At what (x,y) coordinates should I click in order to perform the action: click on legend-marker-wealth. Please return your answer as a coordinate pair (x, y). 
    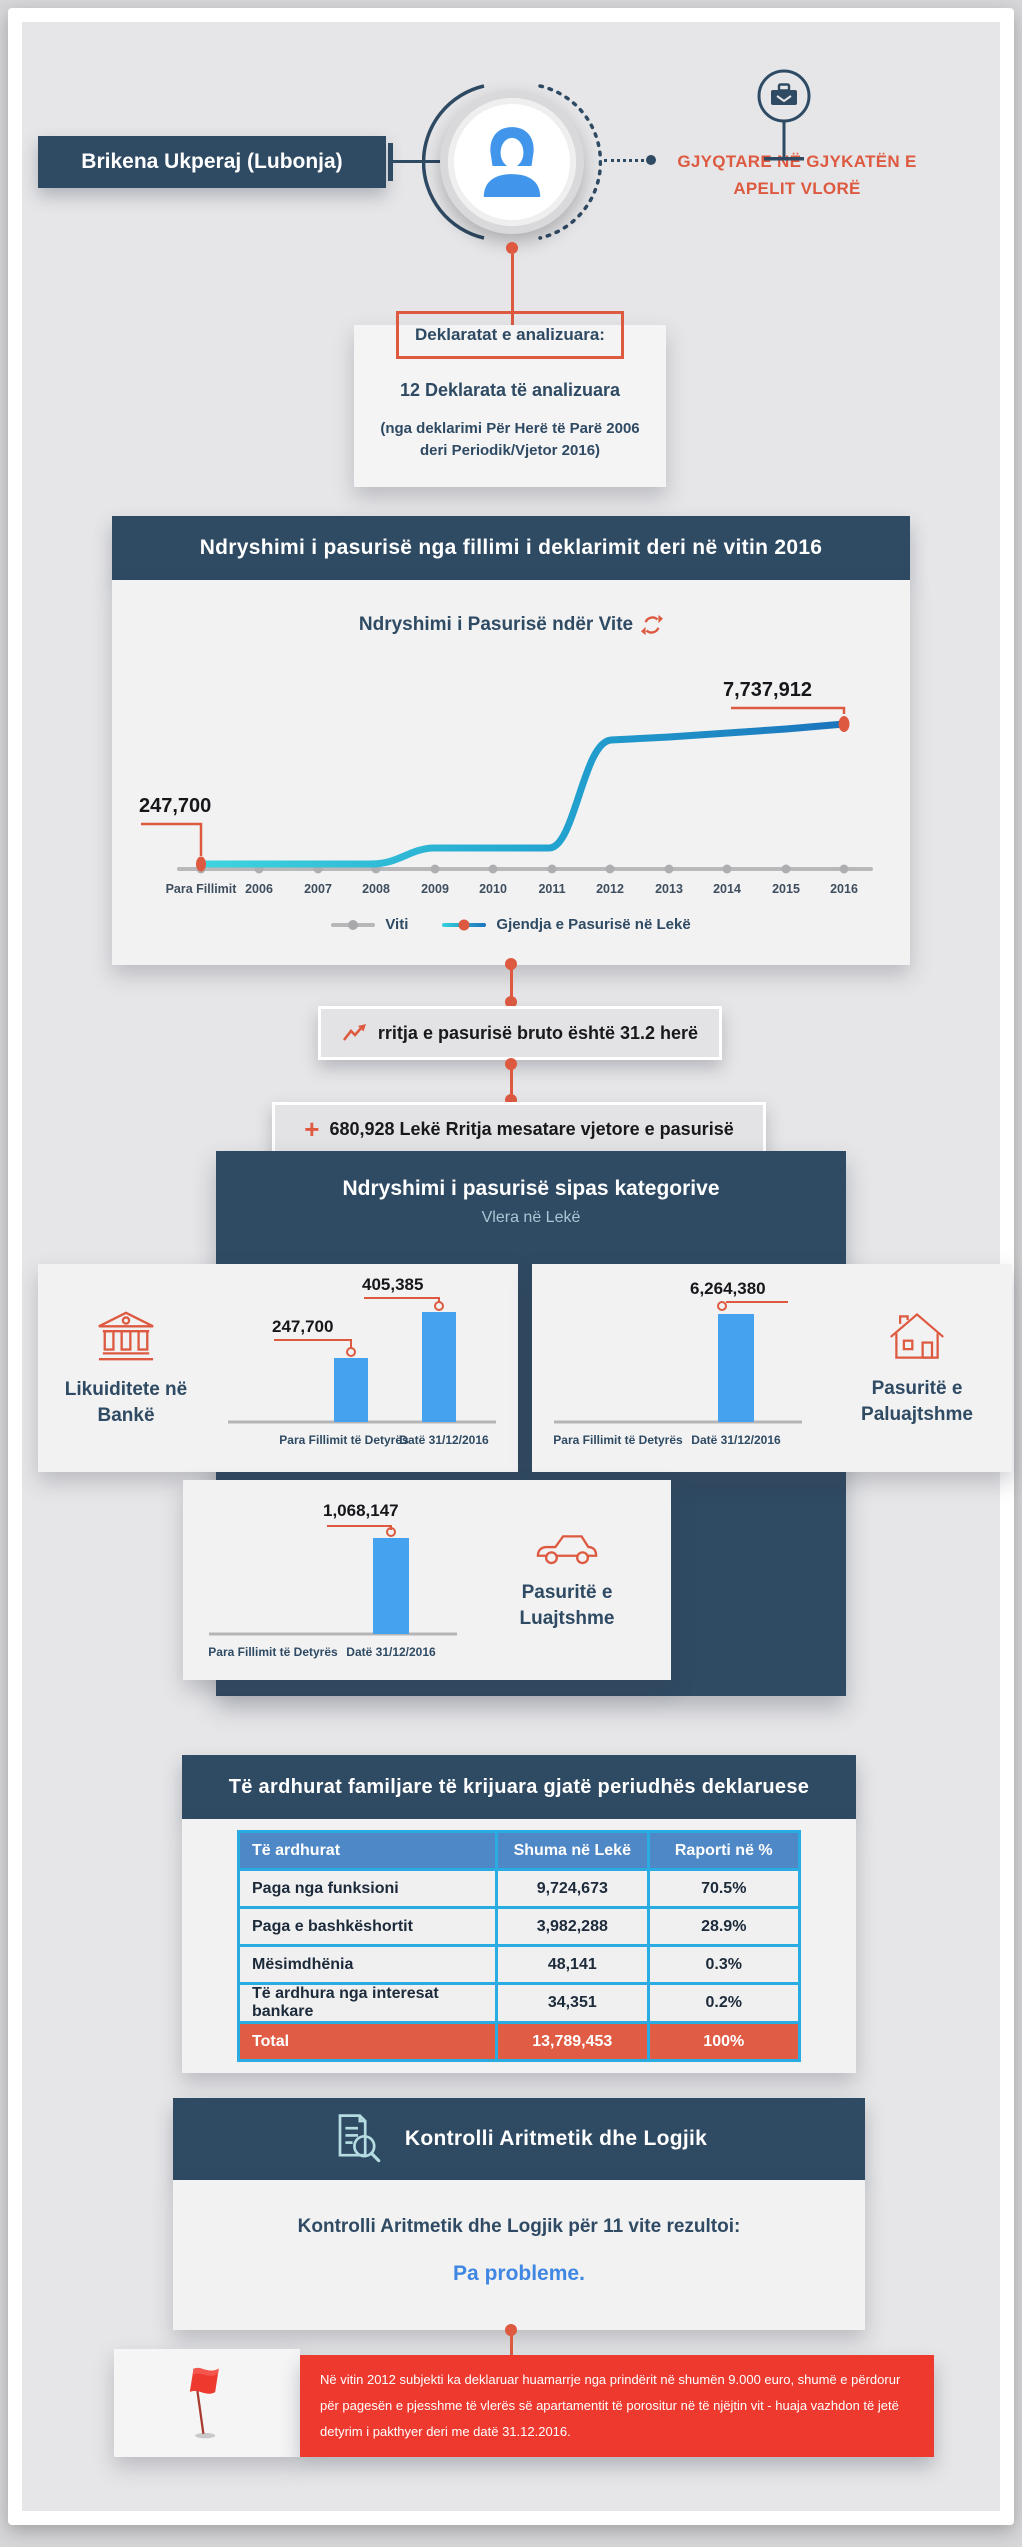
    Looking at the image, I should click on (464, 924).